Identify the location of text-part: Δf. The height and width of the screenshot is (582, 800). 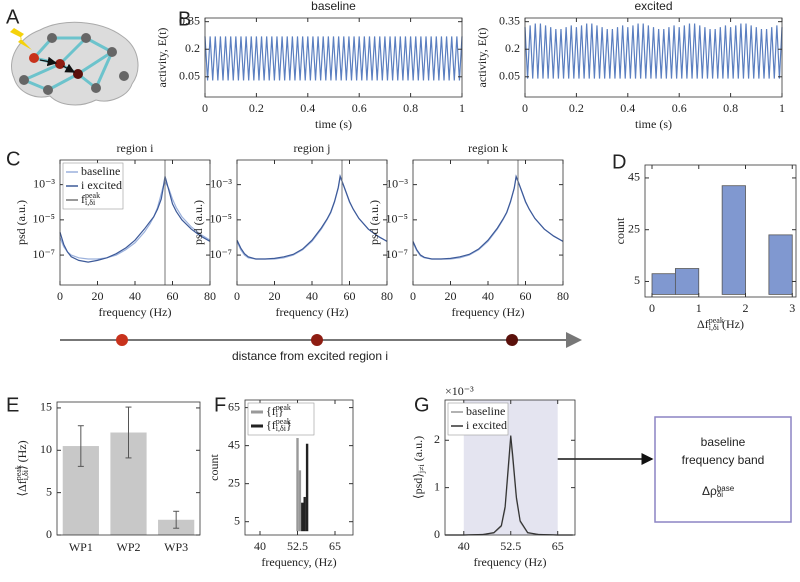
(703, 324).